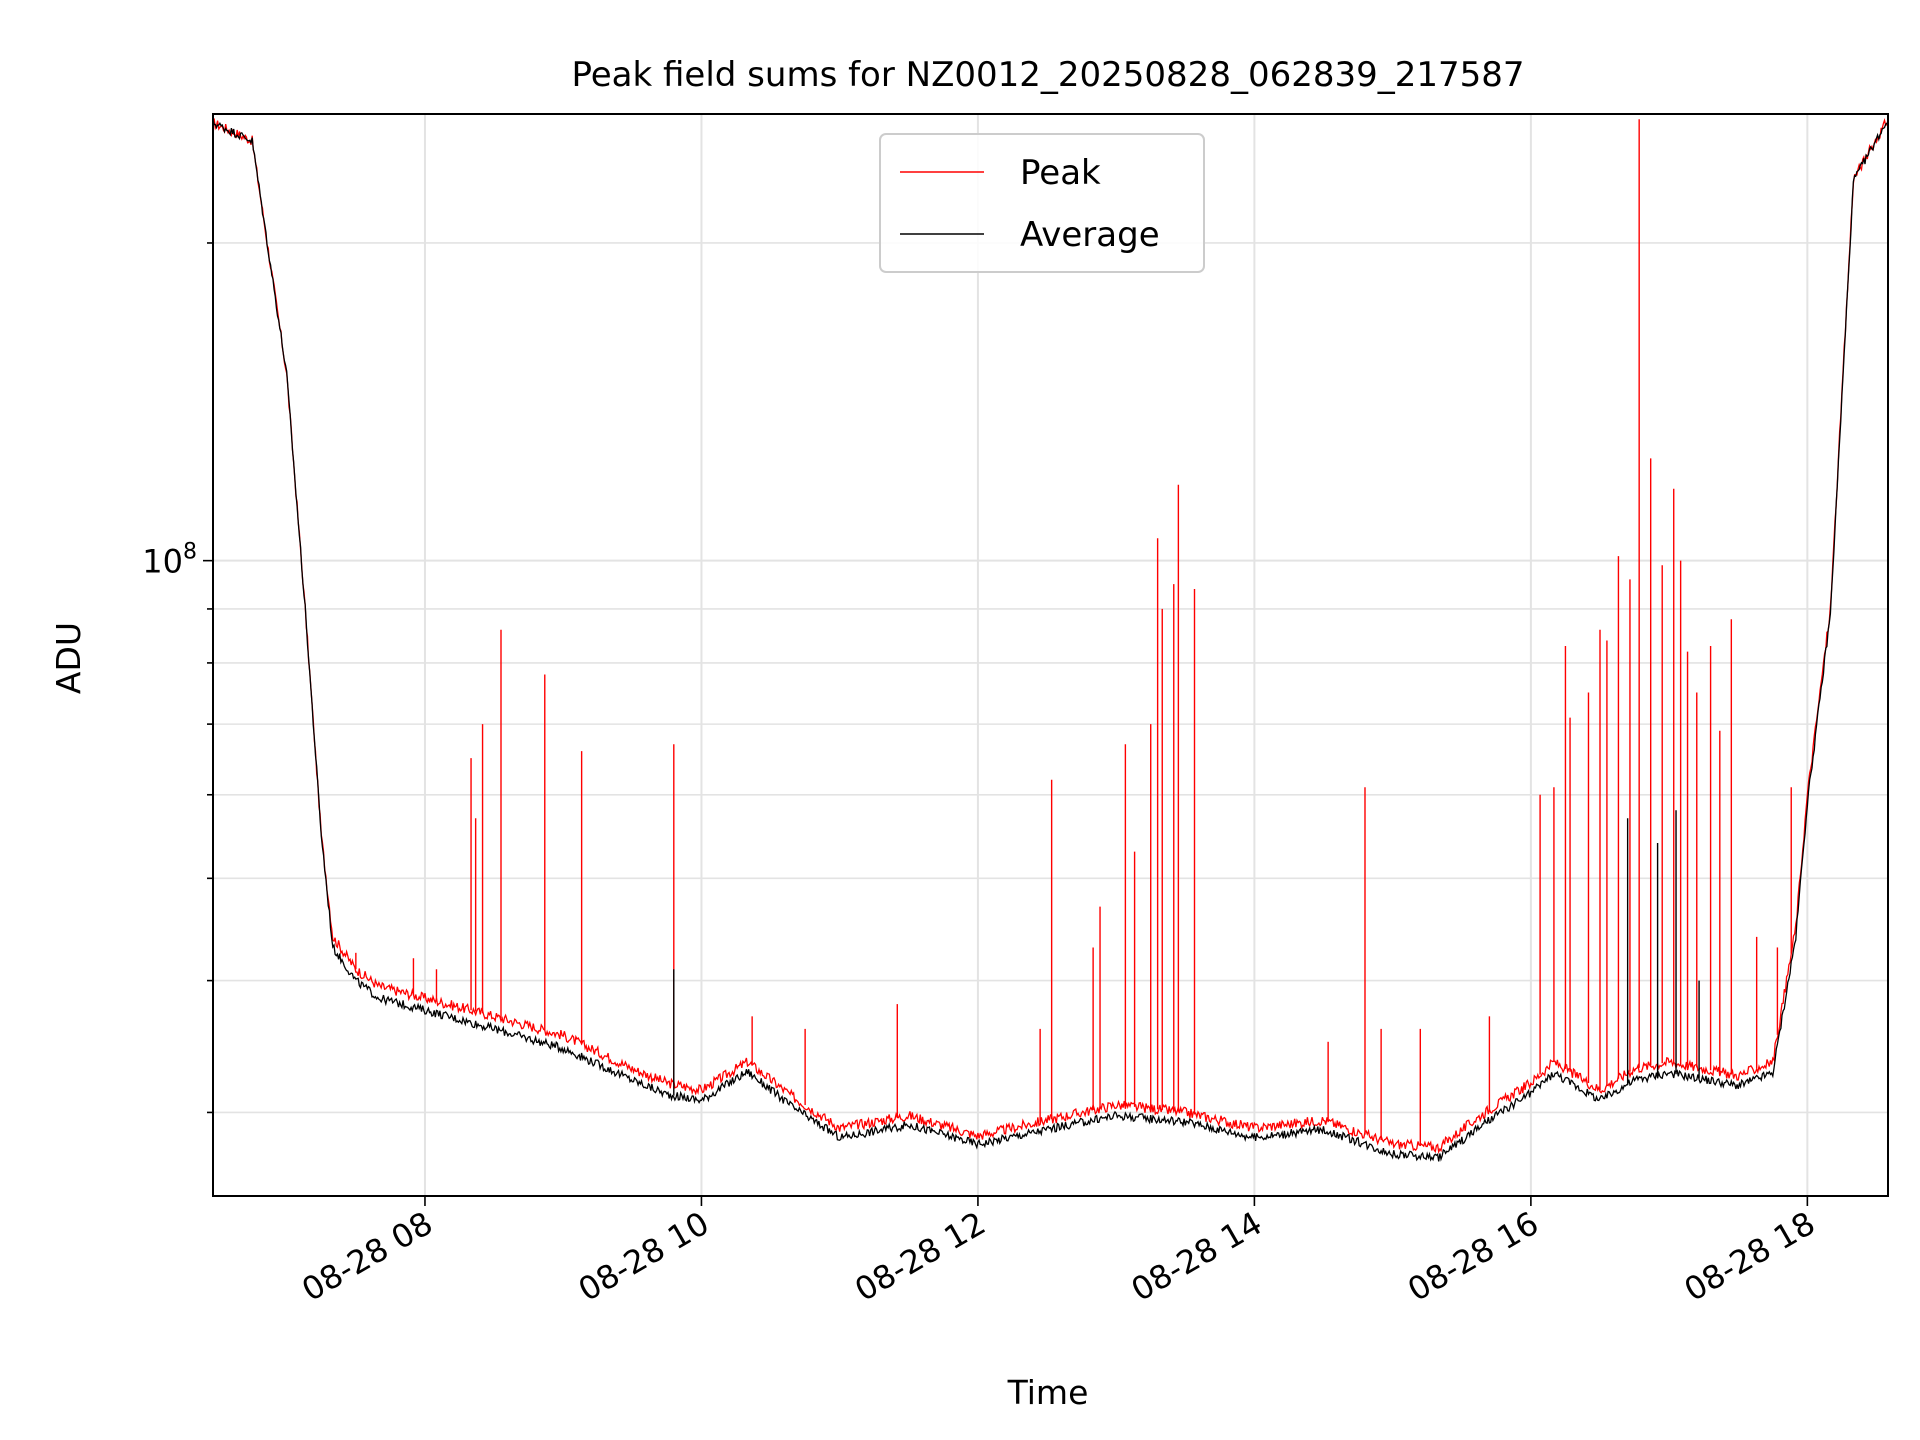 The height and width of the screenshot is (1440, 1920). What do you see at coordinates (1750, 1256) in the screenshot?
I see `x-tick-label: 08-28 18` at bounding box center [1750, 1256].